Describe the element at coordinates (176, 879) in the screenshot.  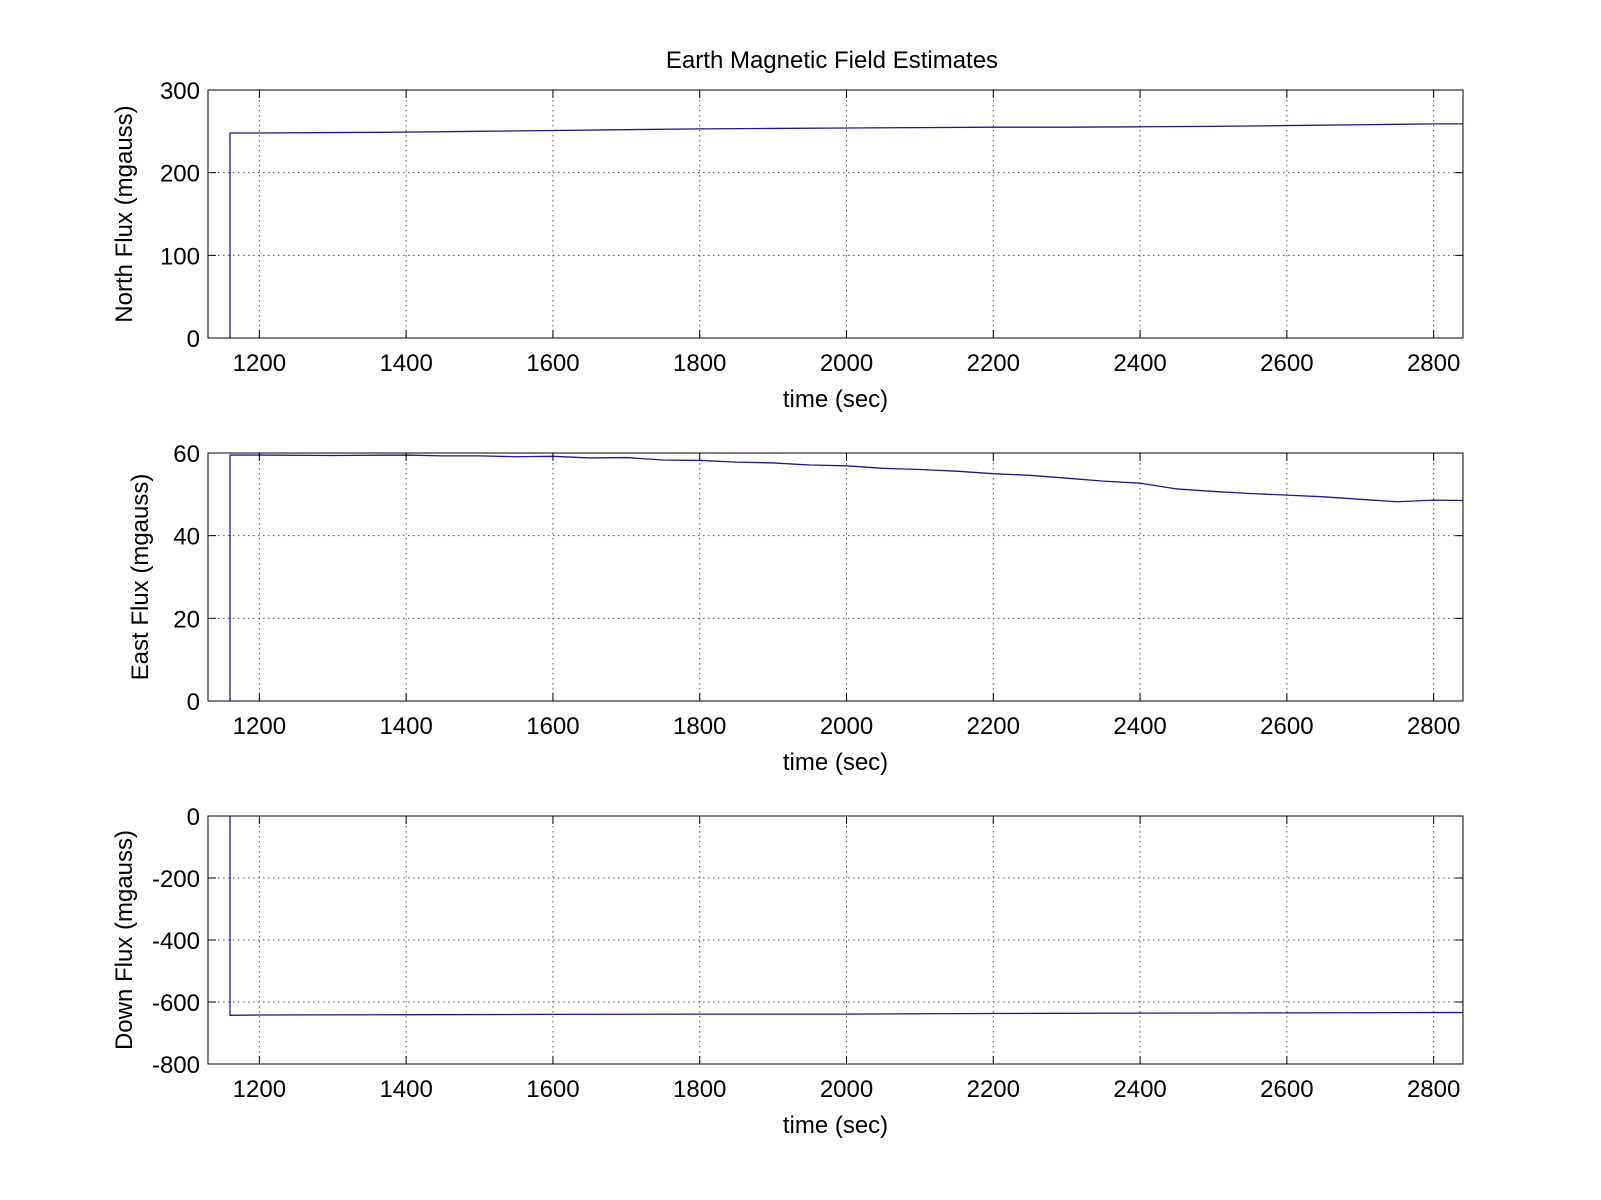
I see `y-tick-label: -200` at that location.